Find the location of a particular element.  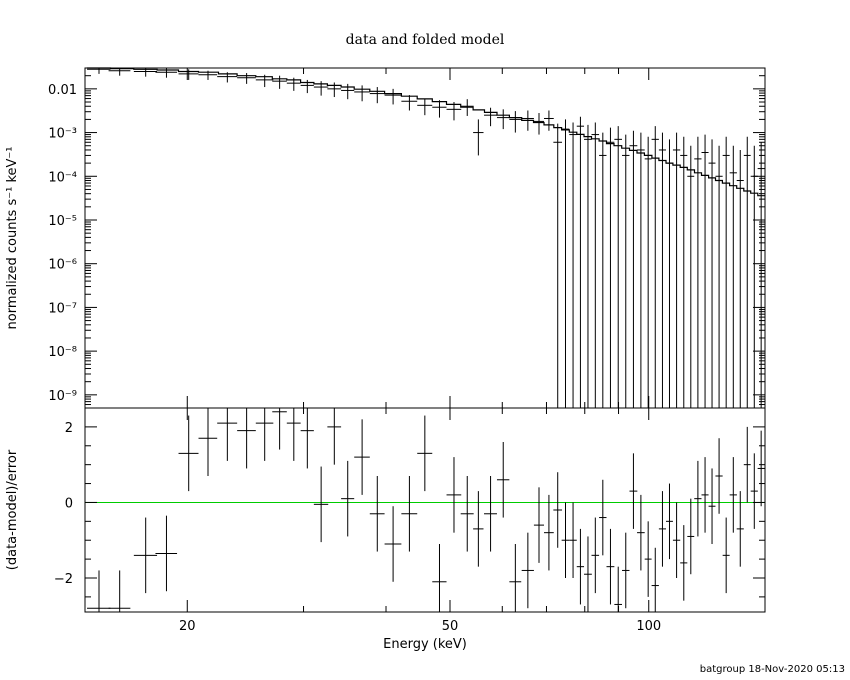

y-tick-label: 10⁻⁴ is located at coordinates (62, 177).